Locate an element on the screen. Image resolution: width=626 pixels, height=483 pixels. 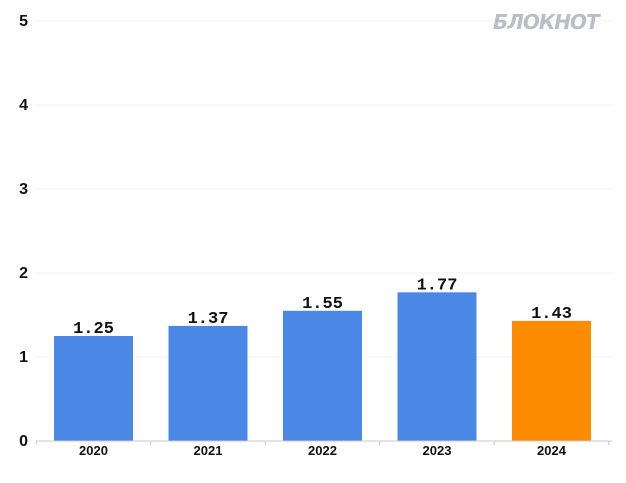
value-label: 1.43 is located at coordinates (551, 314).